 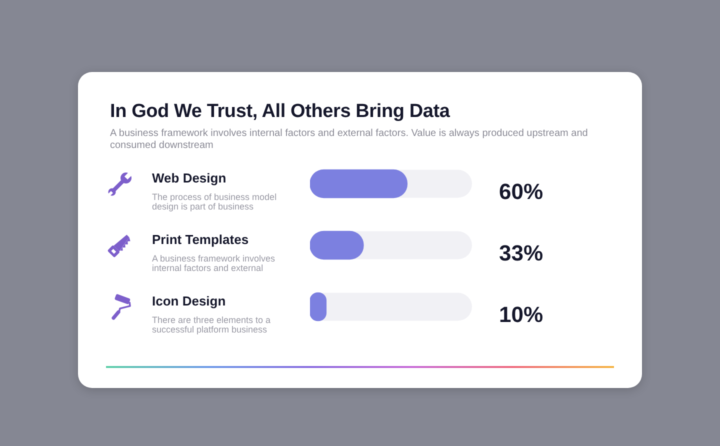 What do you see at coordinates (521, 253) in the screenshot?
I see `data-label: 33%` at bounding box center [521, 253].